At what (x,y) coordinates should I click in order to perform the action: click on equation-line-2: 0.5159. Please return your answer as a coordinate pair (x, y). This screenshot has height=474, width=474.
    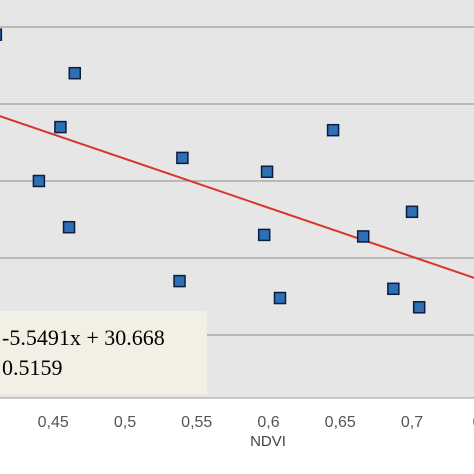
    Looking at the image, I should click on (32, 367).